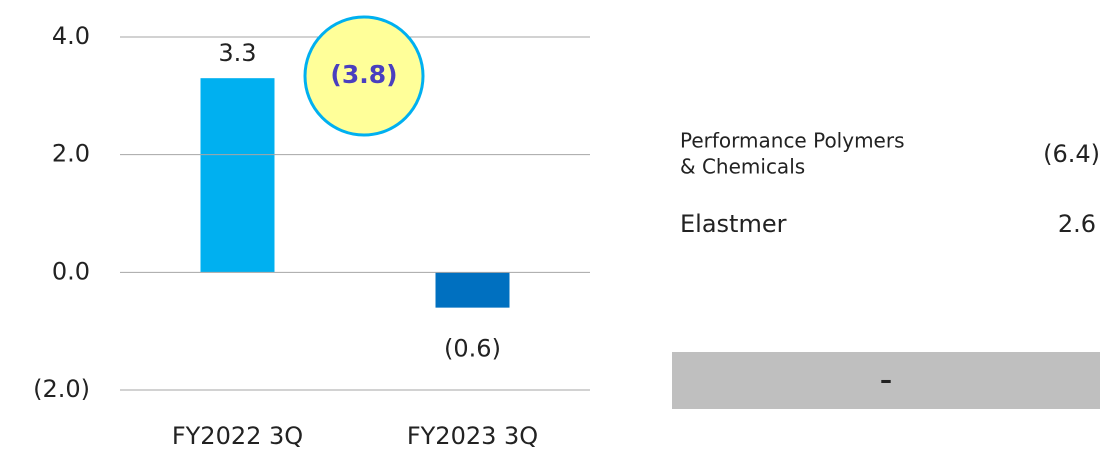  I want to click on annotation-circle, so click(364, 76).